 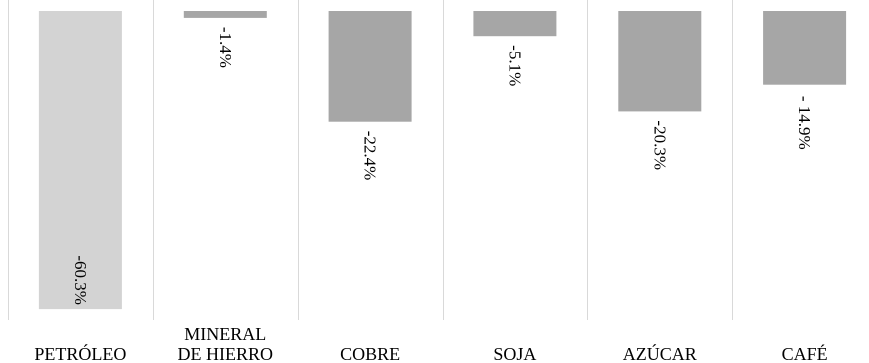 I want to click on category-label: COBRE, so click(x=370, y=353).